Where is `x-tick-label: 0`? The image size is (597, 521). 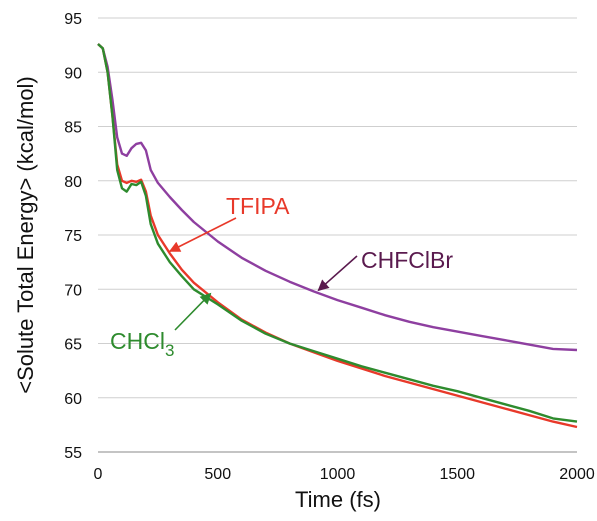 x-tick-label: 0 is located at coordinates (98, 474).